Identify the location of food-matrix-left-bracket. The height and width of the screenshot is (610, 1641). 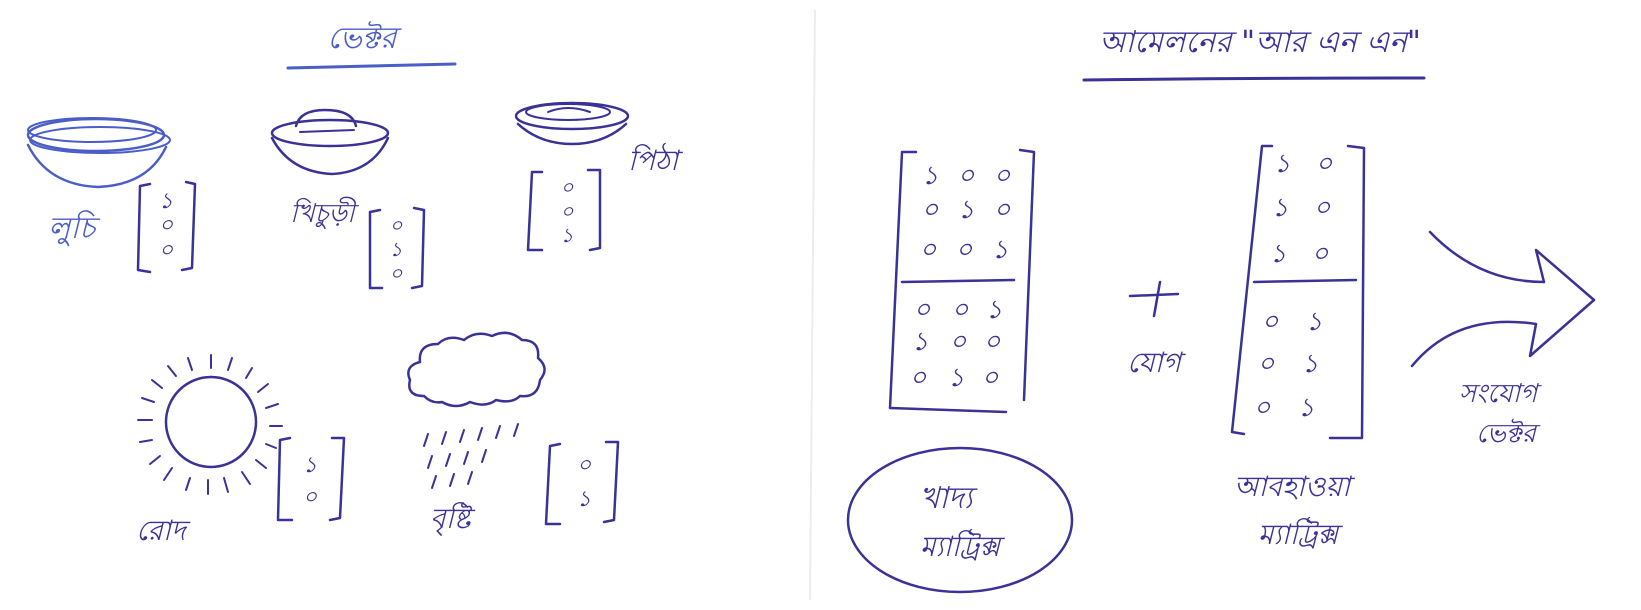
(948, 282).